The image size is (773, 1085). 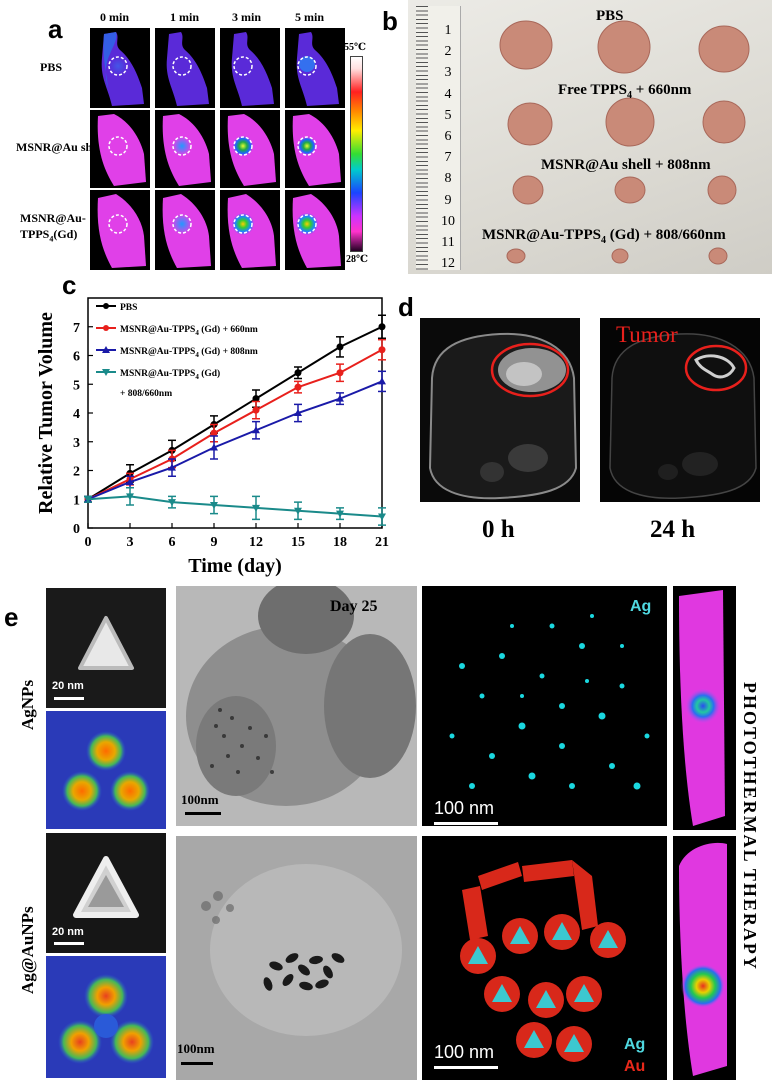 What do you see at coordinates (593, 90) in the screenshot?
I see `free-tpps-main: Free TPPS` at bounding box center [593, 90].